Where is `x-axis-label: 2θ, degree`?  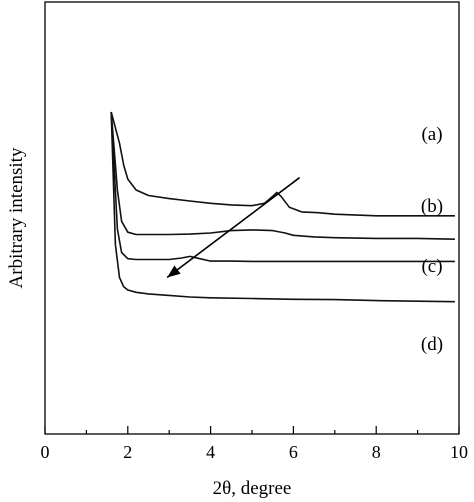 x-axis-label: 2θ, degree is located at coordinates (252, 488).